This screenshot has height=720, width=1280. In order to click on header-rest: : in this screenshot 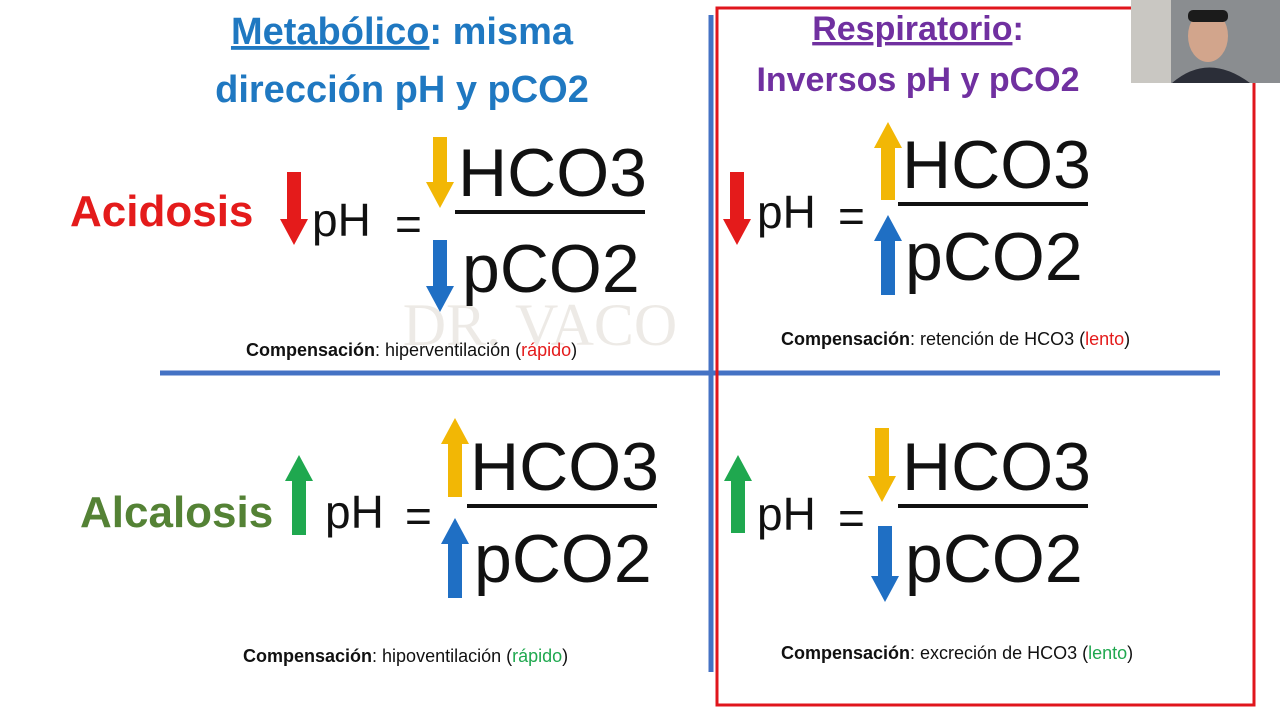, I will do `click(1017, 29)`.